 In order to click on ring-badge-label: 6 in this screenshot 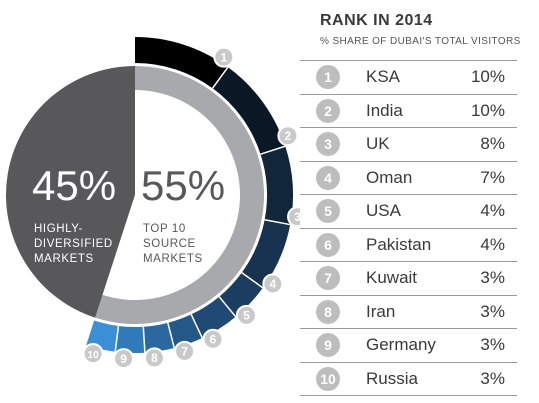, I will do `click(213, 339)`.